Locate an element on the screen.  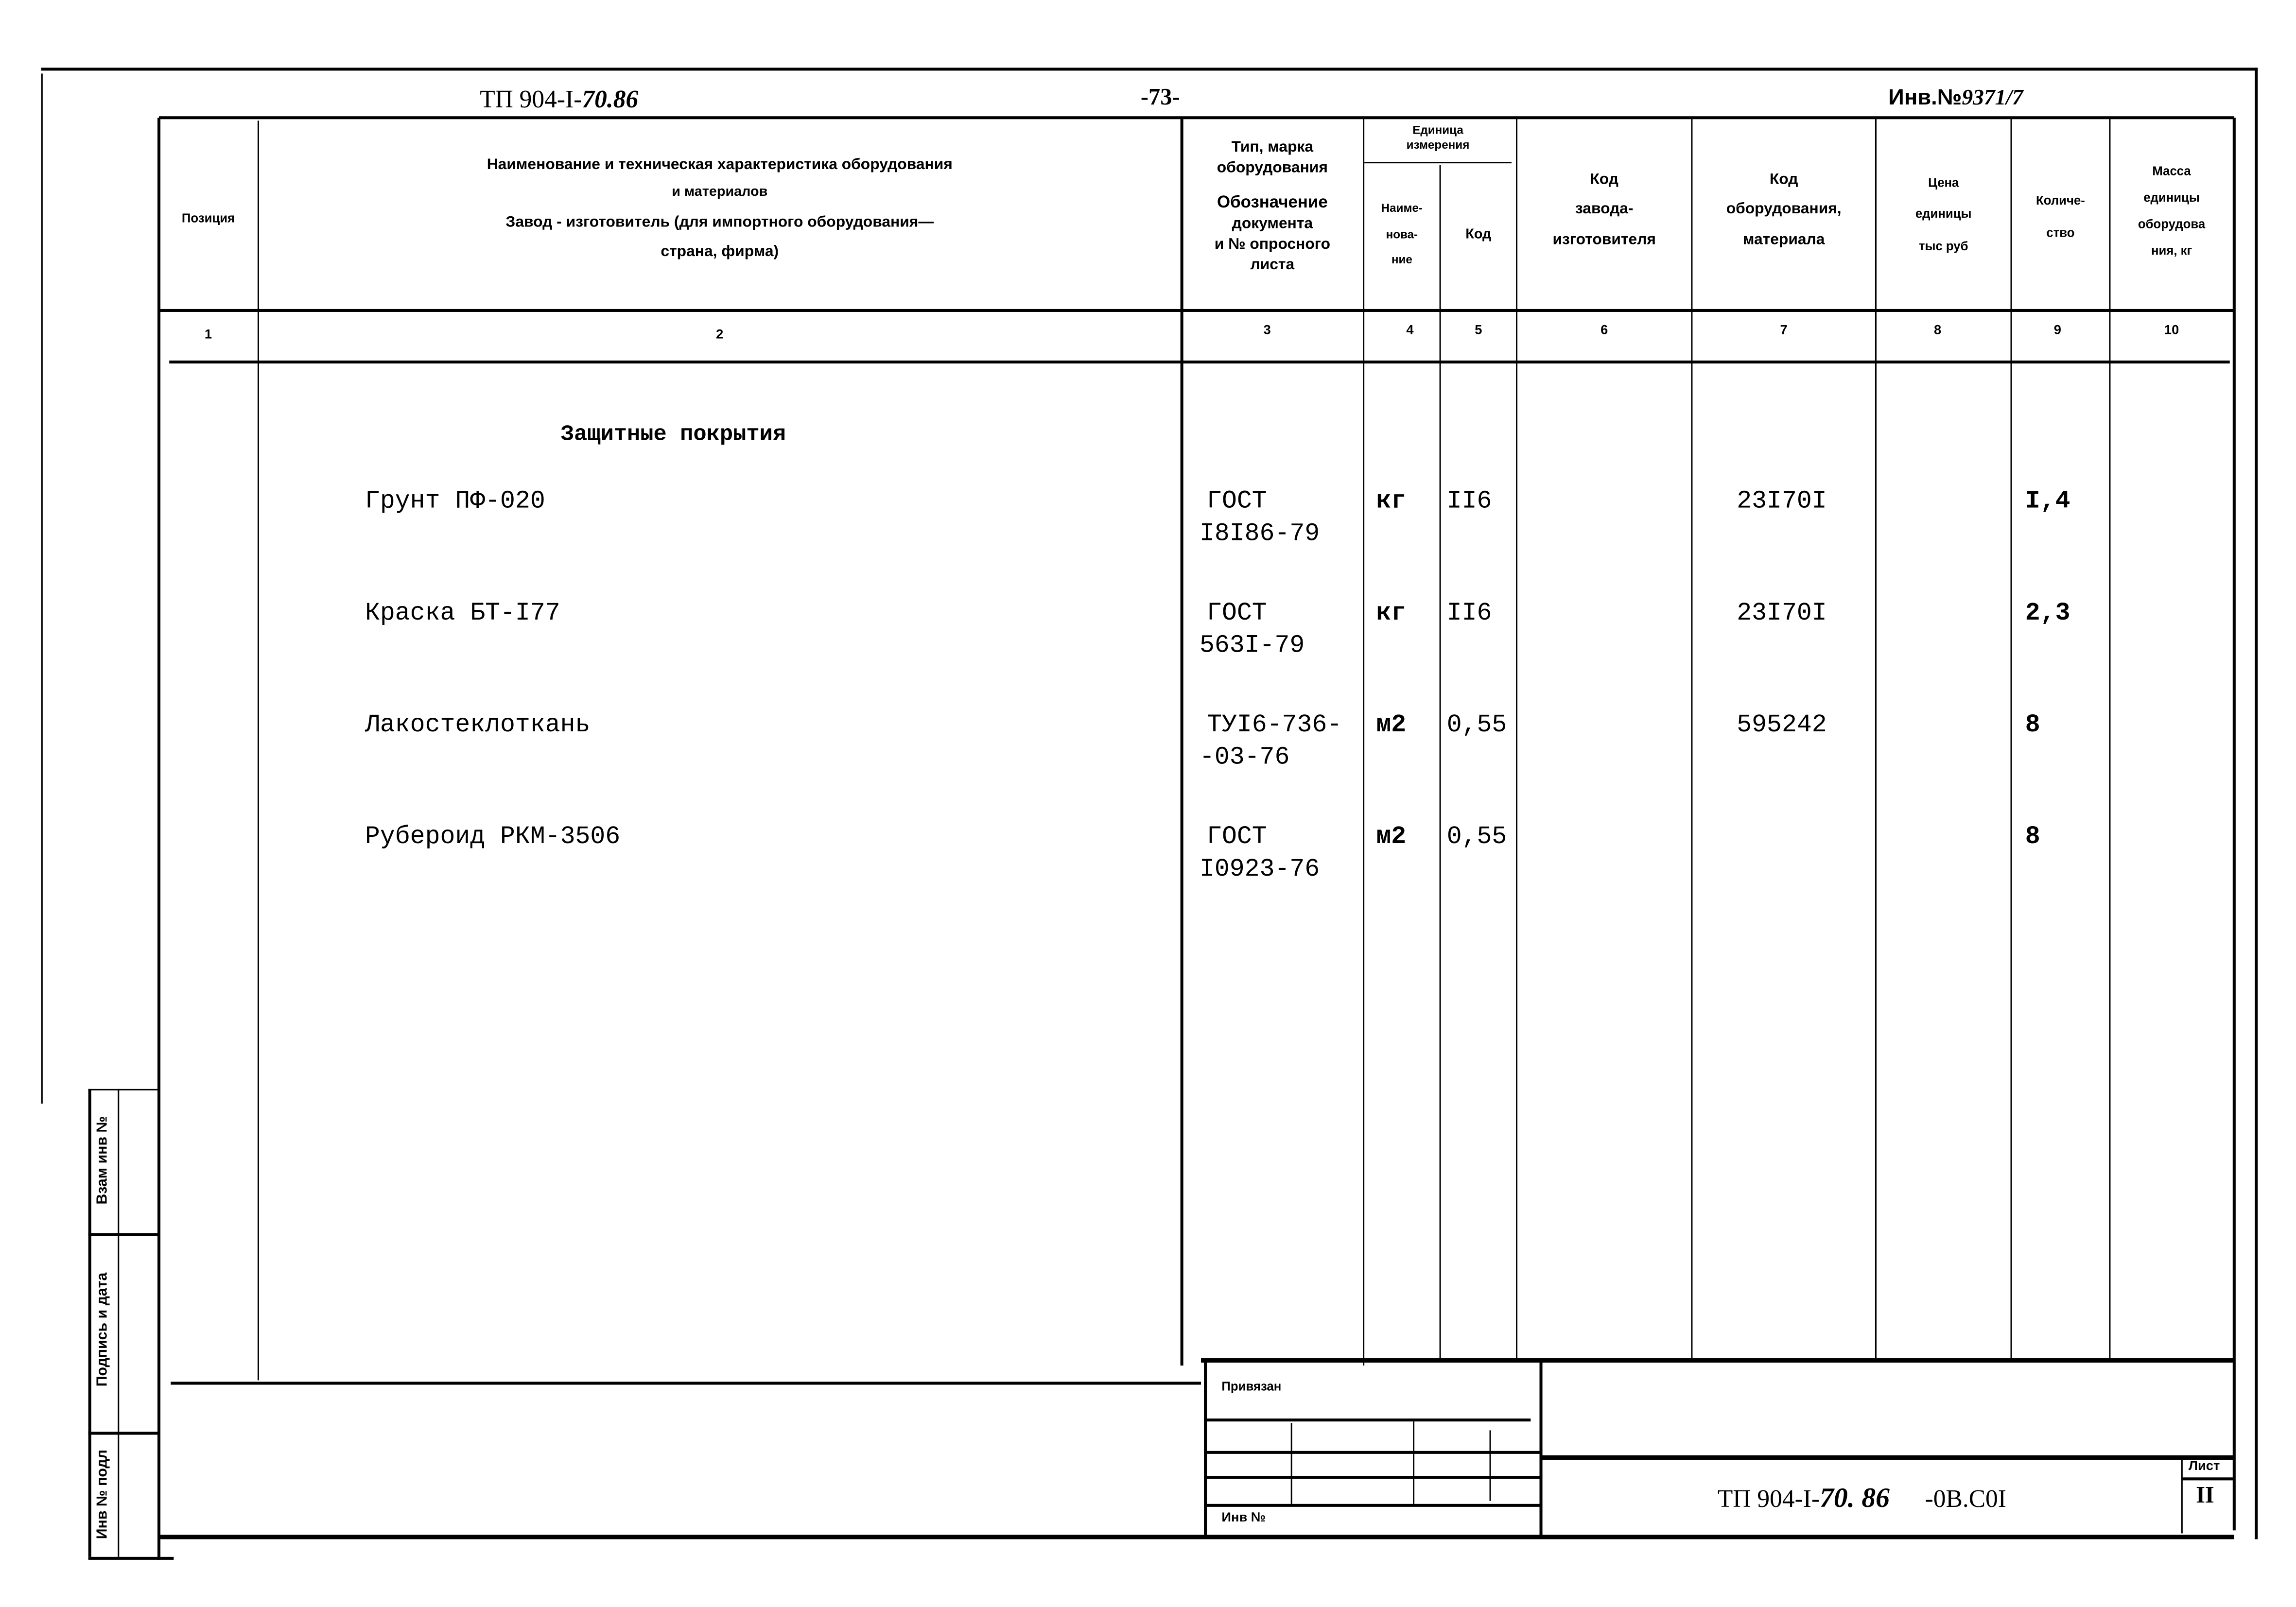
item-name: Рубероид РКМ-3506 is located at coordinates (493, 838).